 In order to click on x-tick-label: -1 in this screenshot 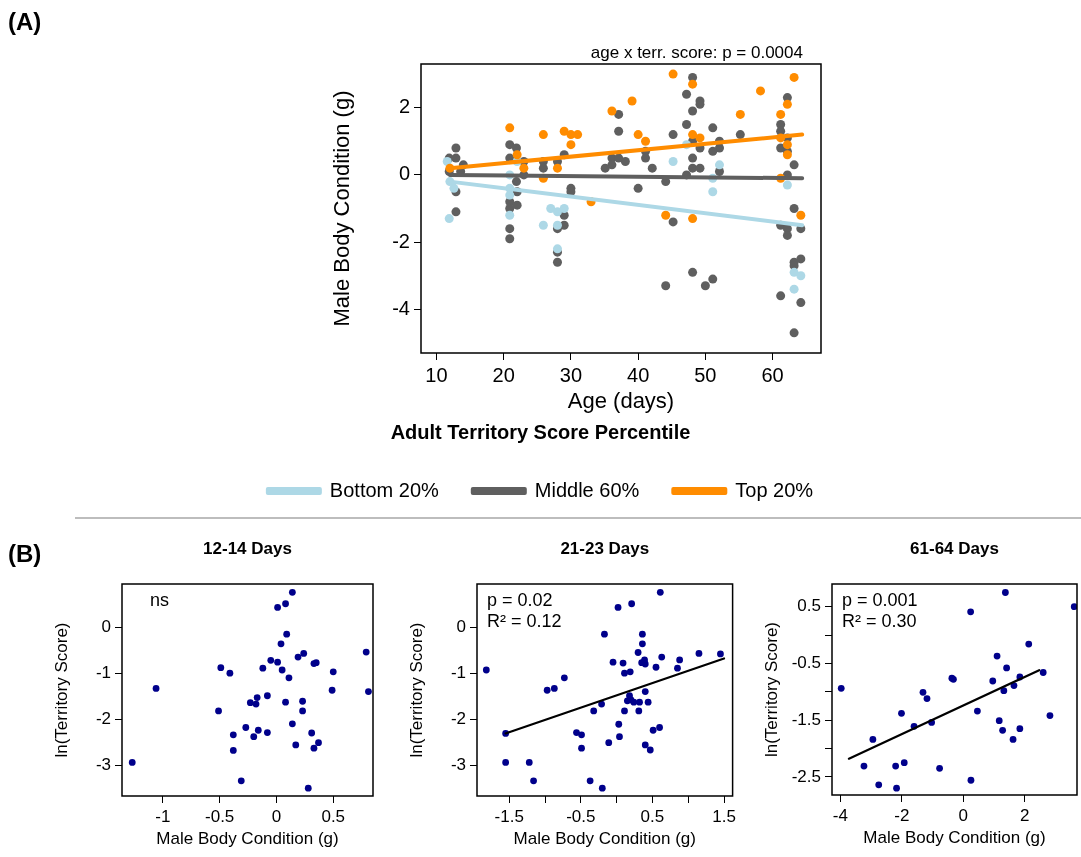, I will do `click(163, 816)`.